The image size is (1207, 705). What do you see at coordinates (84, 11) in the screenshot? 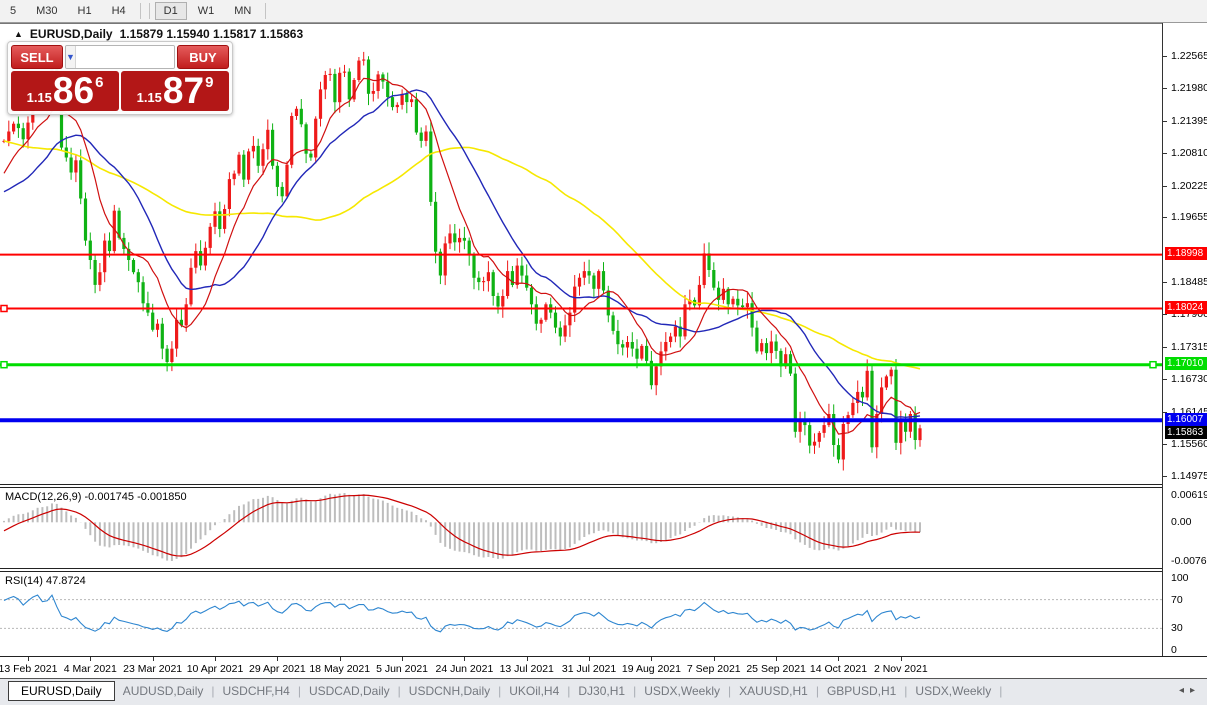
I see `timeframe-button-H1: H1` at bounding box center [84, 11].